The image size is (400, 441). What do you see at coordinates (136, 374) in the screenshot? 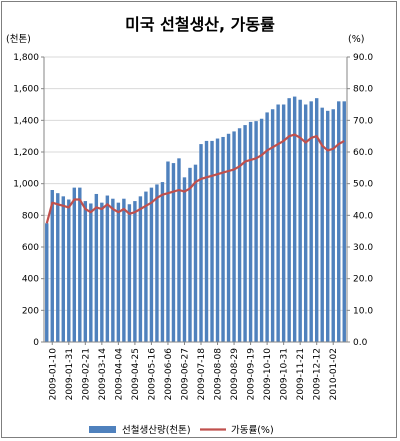
I see `x-tick-label: 2009-04-25` at bounding box center [136, 374].